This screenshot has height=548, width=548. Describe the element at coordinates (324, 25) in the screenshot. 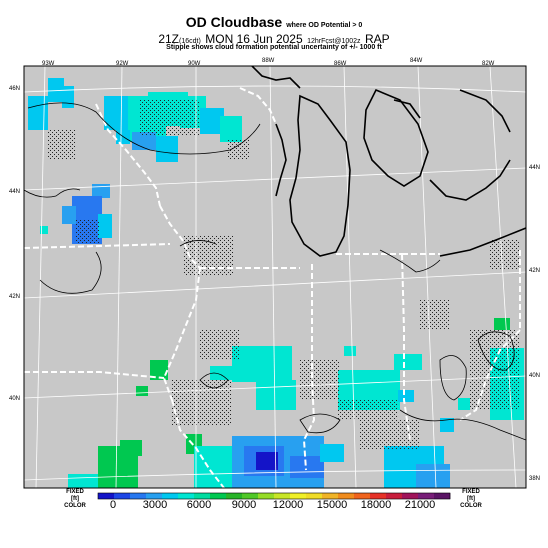

I see `map-title-note: where OD Potential > 0` at that location.